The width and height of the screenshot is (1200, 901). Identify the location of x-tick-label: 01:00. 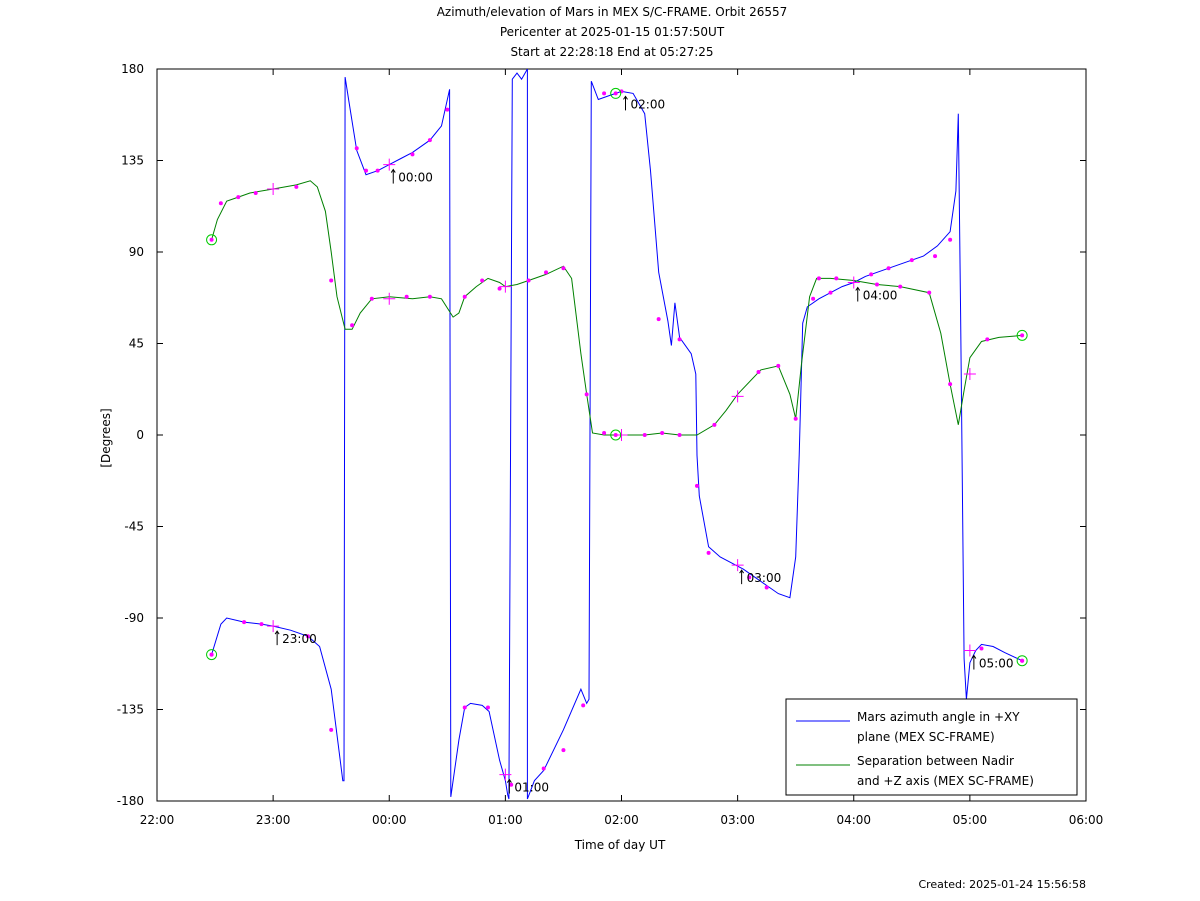
(505, 820).